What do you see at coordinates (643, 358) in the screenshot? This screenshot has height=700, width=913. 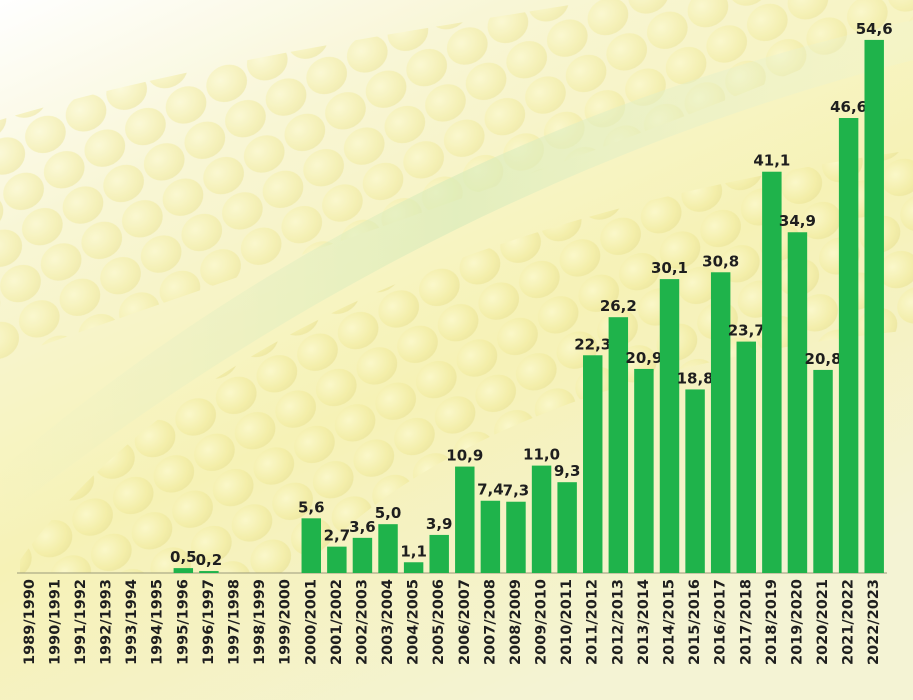 I see `value-label: 20,9` at bounding box center [643, 358].